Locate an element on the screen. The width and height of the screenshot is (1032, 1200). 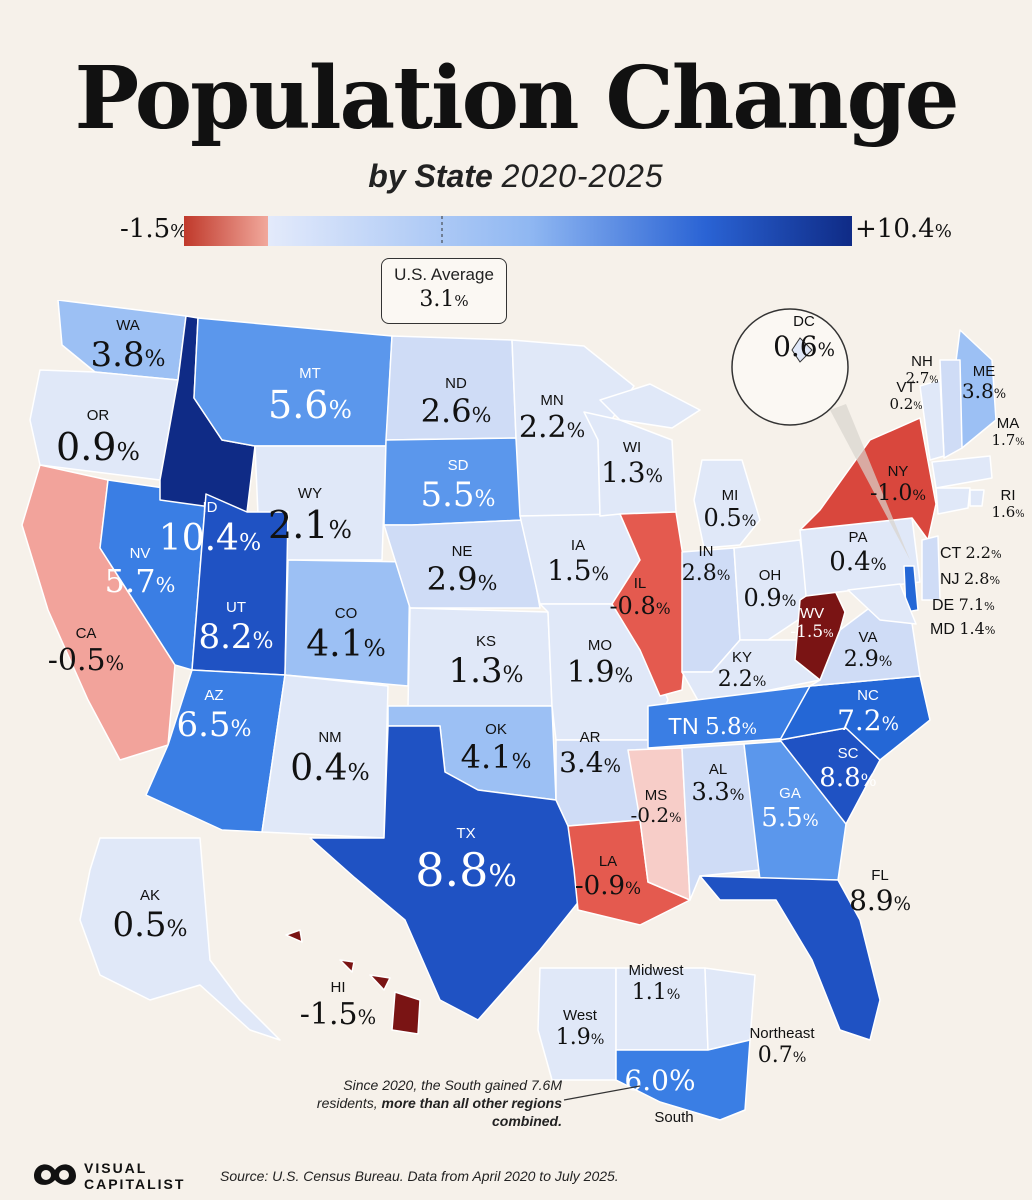
label-mi: MI0.5% is located at coordinates (730, 509).